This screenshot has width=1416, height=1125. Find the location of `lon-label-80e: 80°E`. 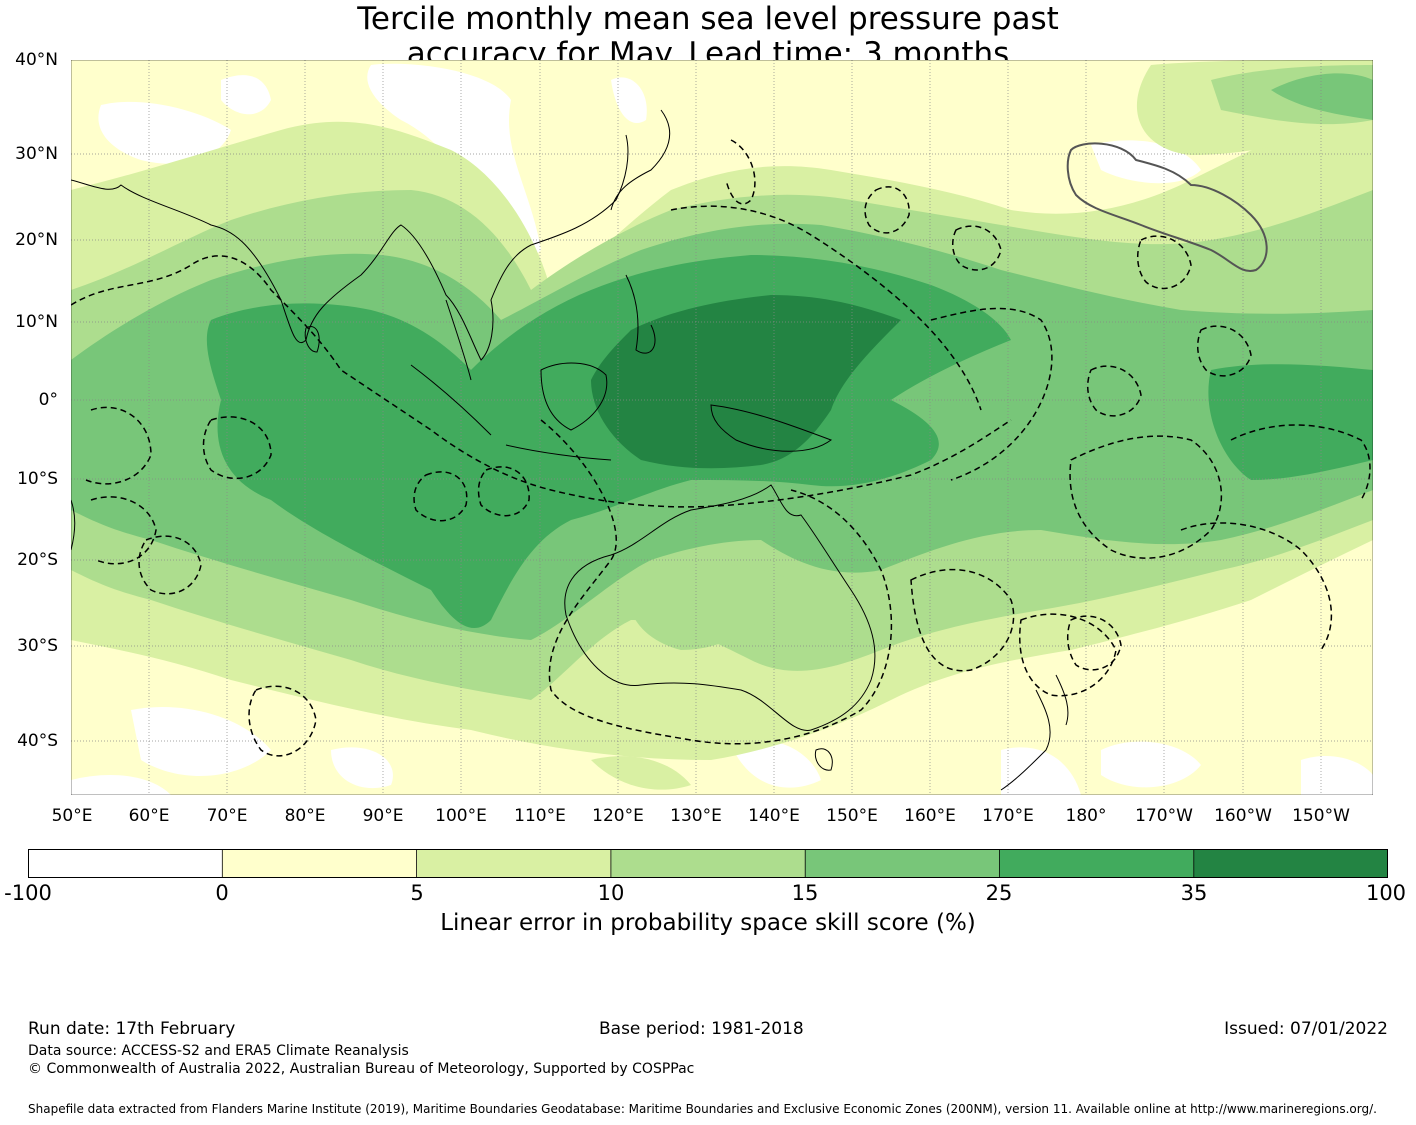

lon-label-80e: 80°E is located at coordinates (305, 816).